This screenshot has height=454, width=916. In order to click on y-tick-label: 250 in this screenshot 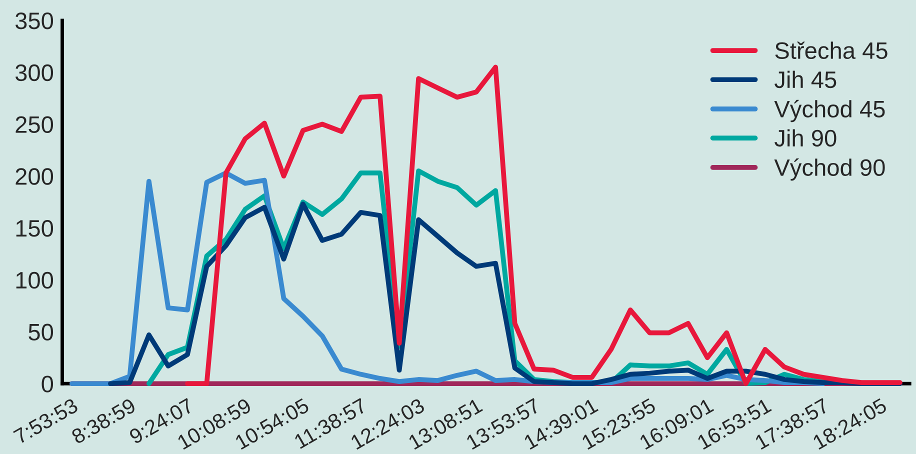, I will do `click(35, 124)`.